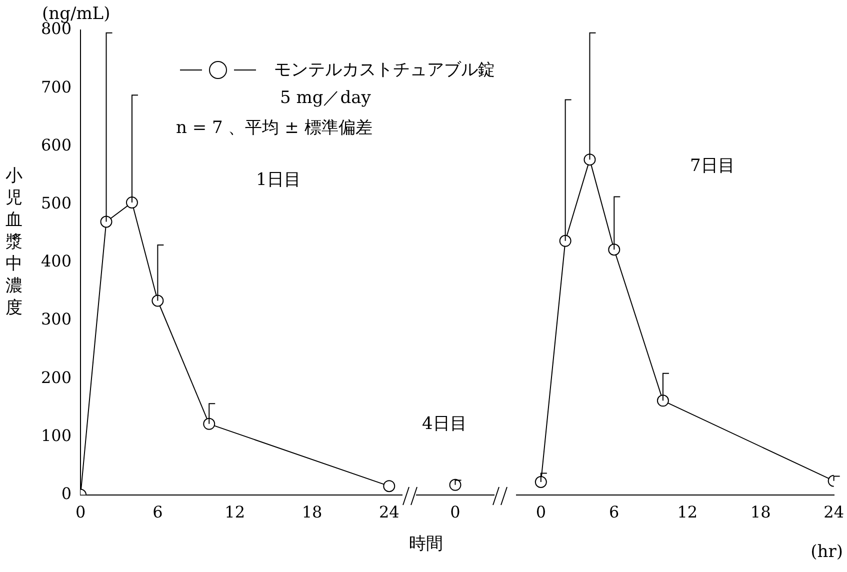 The width and height of the screenshot is (847, 572). What do you see at coordinates (444, 424) in the screenshot?
I see `annotation: 4日目` at bounding box center [444, 424].